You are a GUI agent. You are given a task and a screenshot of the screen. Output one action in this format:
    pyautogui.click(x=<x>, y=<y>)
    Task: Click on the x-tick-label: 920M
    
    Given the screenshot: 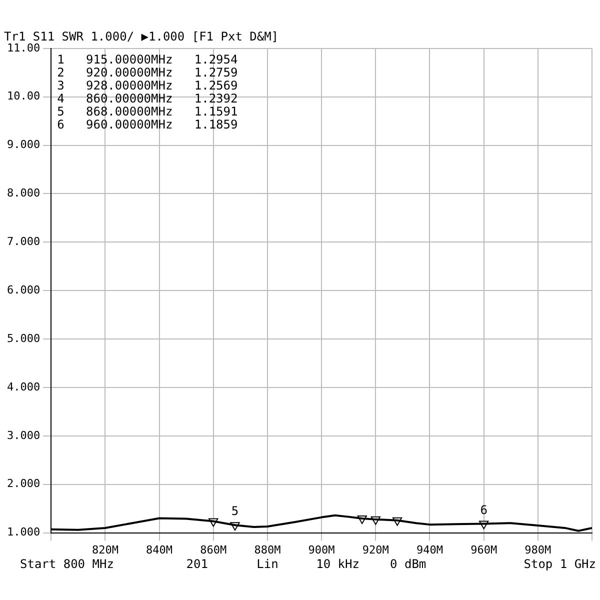 What is the action you would take?
    pyautogui.click(x=376, y=549)
    